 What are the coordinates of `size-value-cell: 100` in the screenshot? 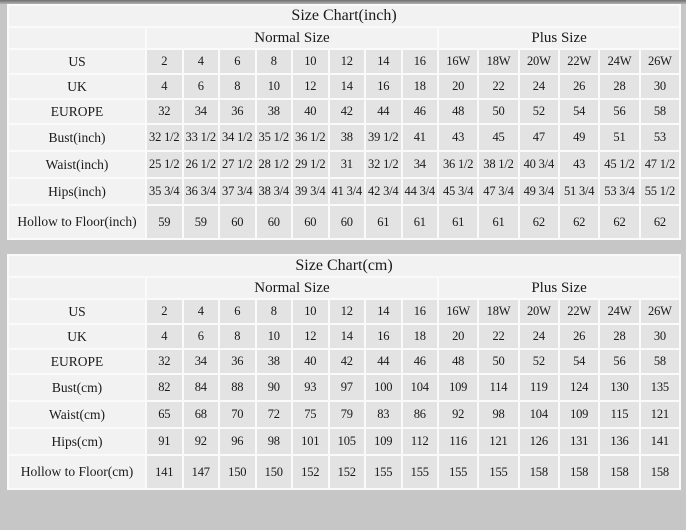 It's located at (383, 387).